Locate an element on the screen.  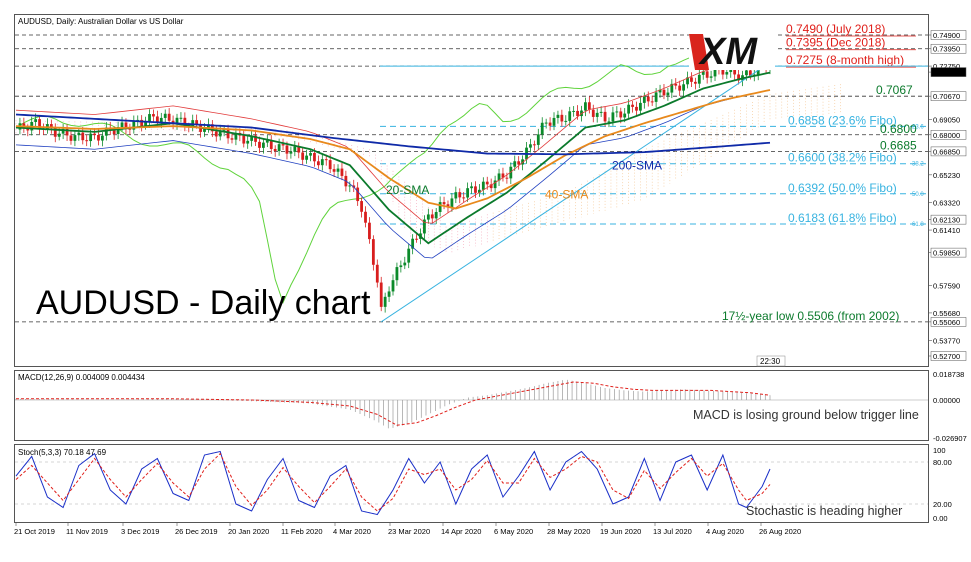
y-tick-label: 0.61410 is located at coordinates (946, 230).